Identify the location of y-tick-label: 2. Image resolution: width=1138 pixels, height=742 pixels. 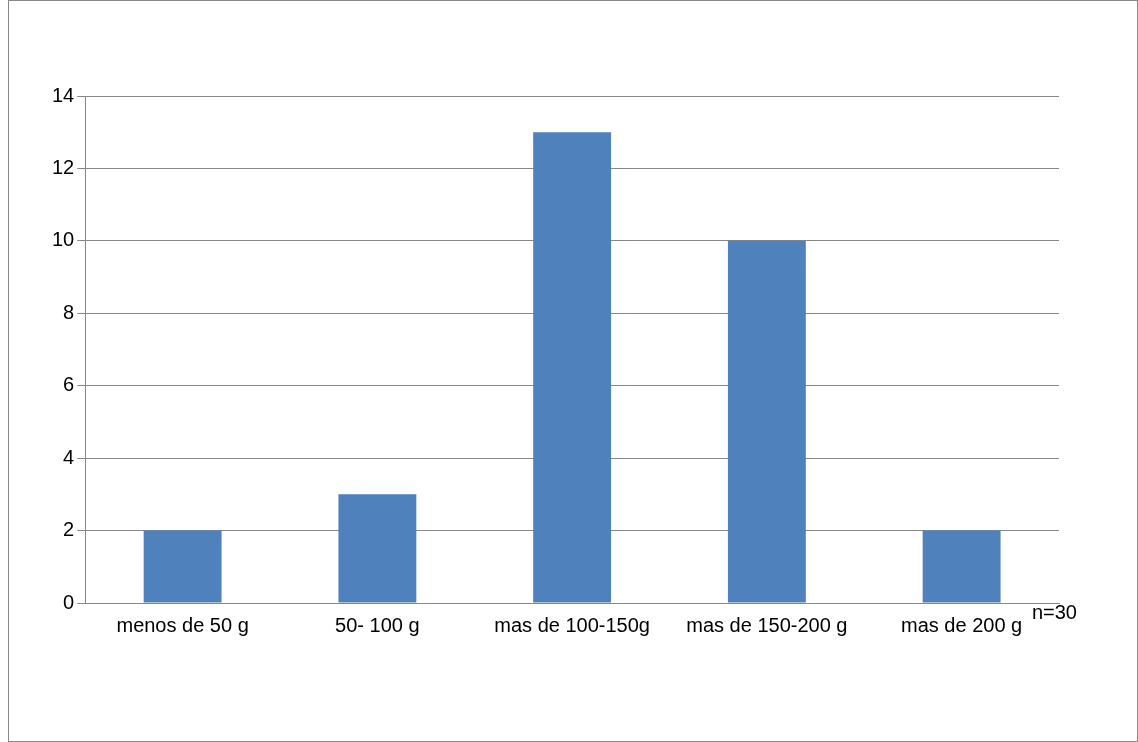
(69, 529).